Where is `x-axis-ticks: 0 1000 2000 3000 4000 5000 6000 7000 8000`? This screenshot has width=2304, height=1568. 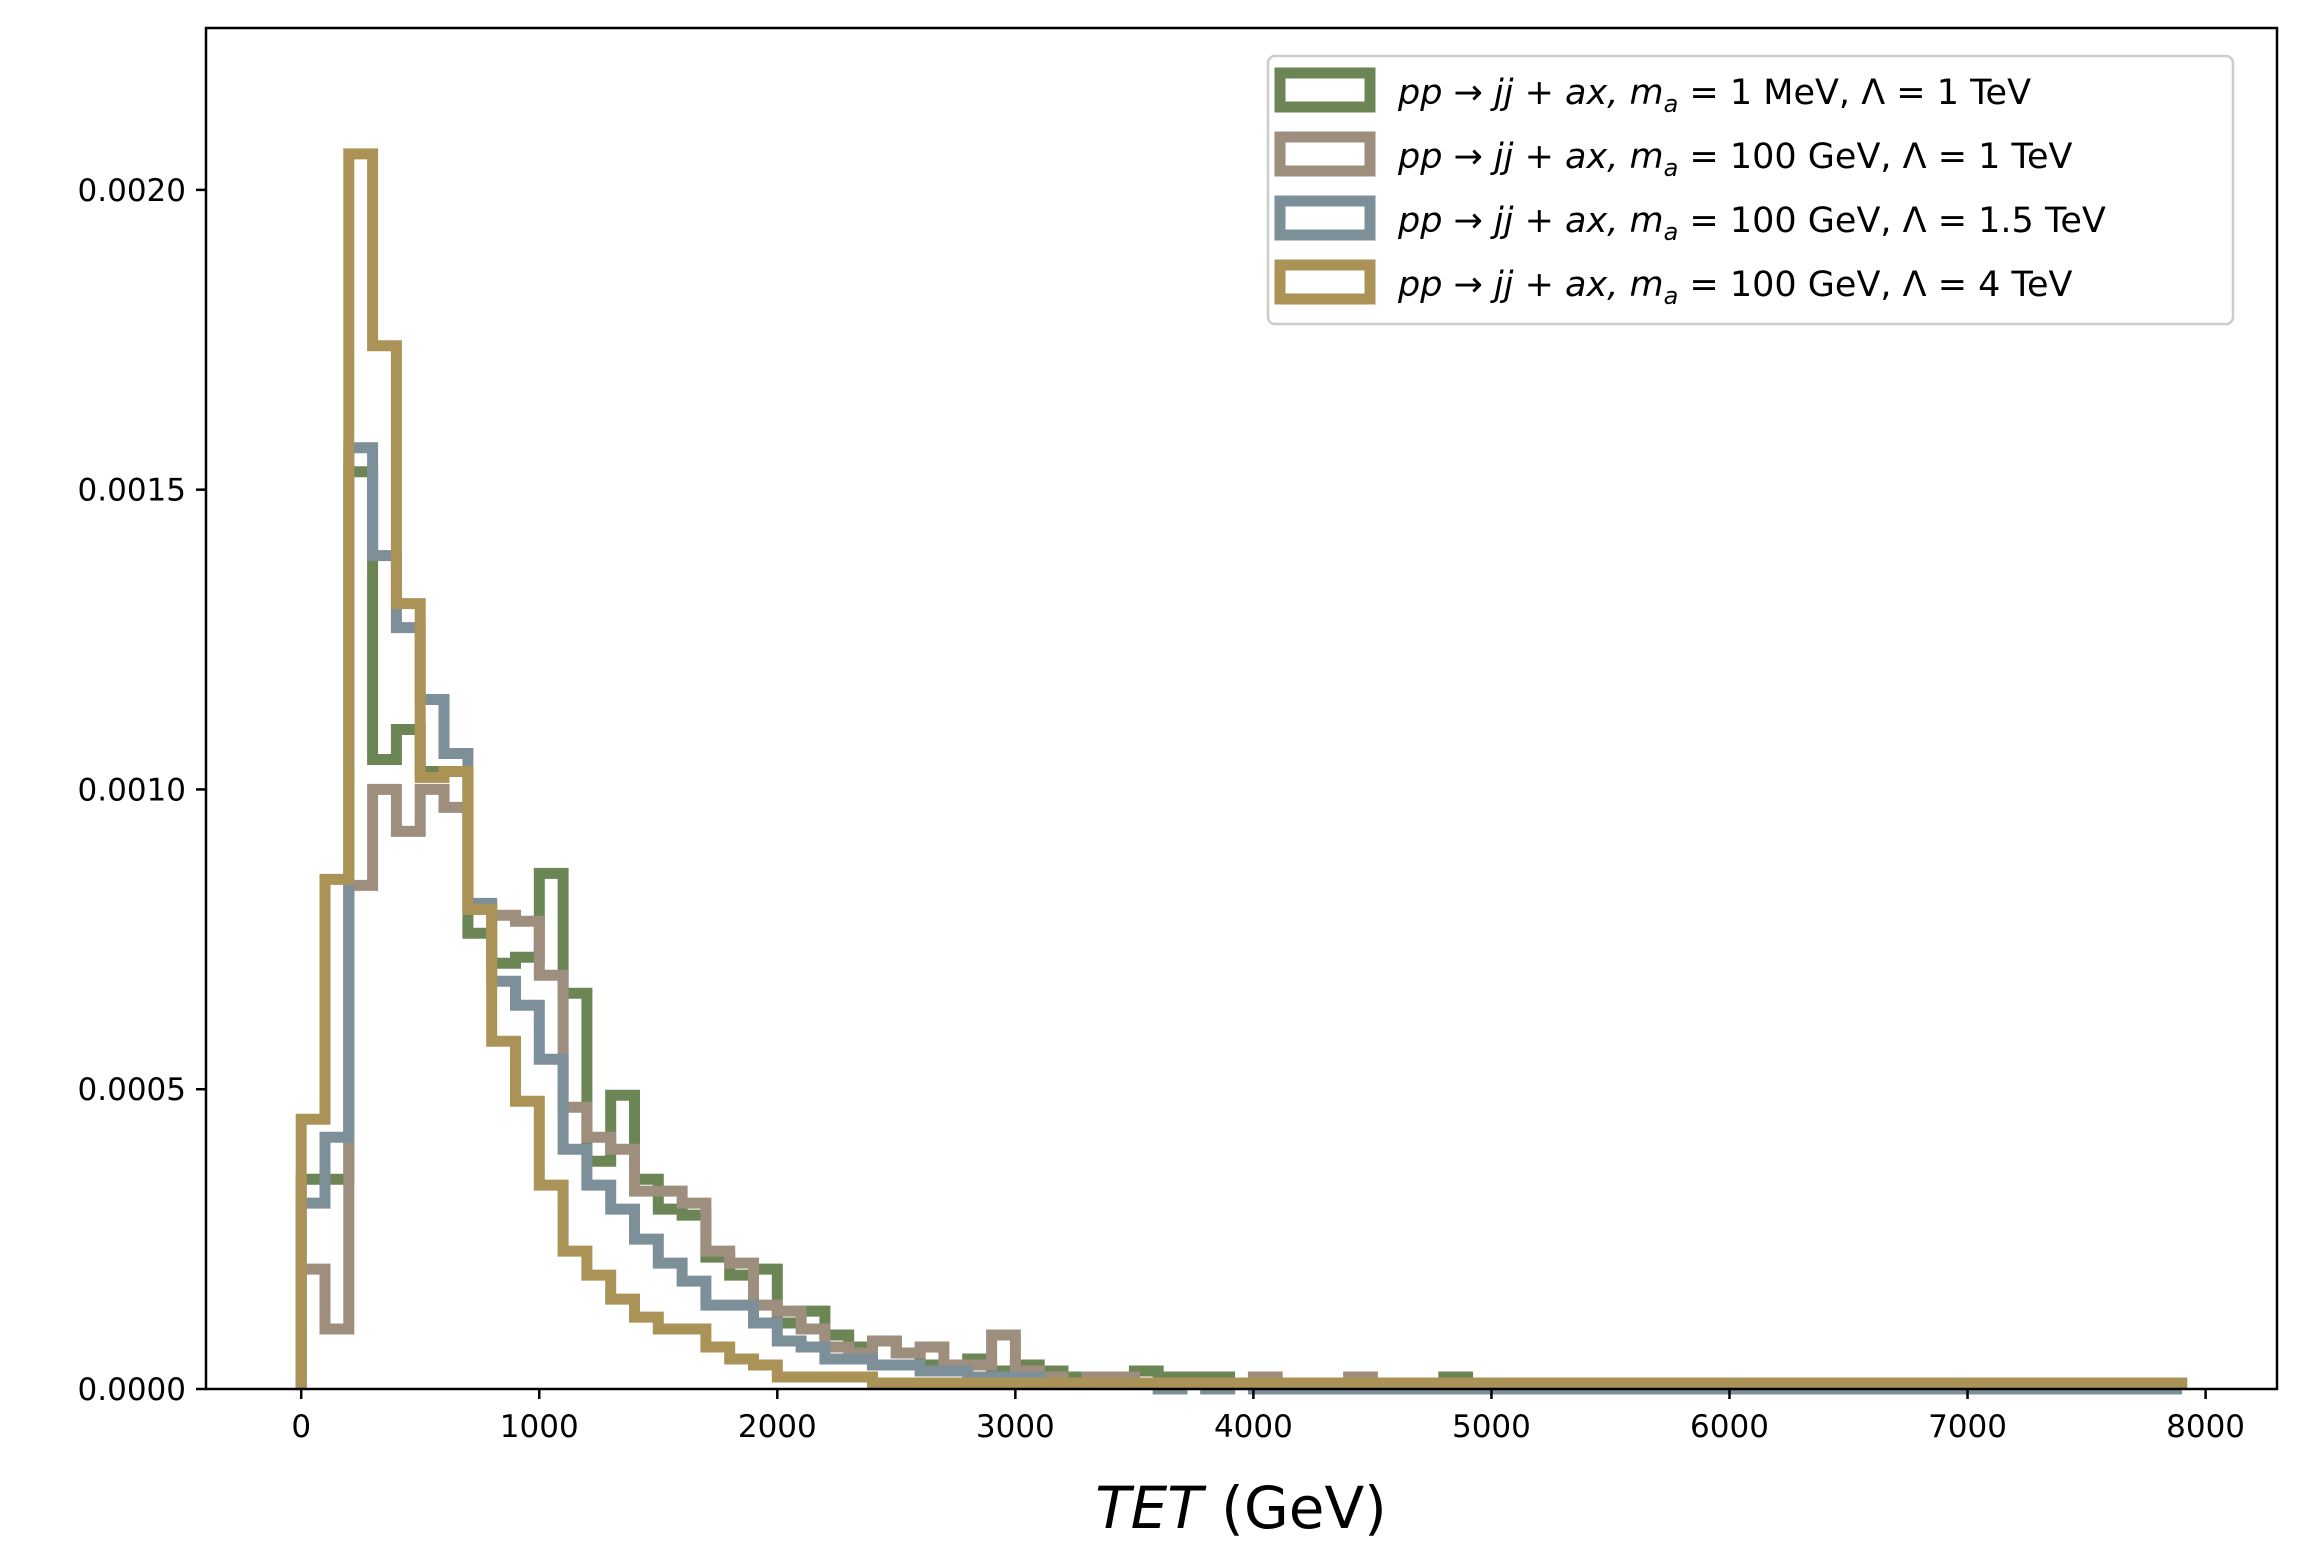 x-axis-ticks: 0 1000 2000 3000 4000 5000 6000 7000 8000 is located at coordinates (1268, 1417).